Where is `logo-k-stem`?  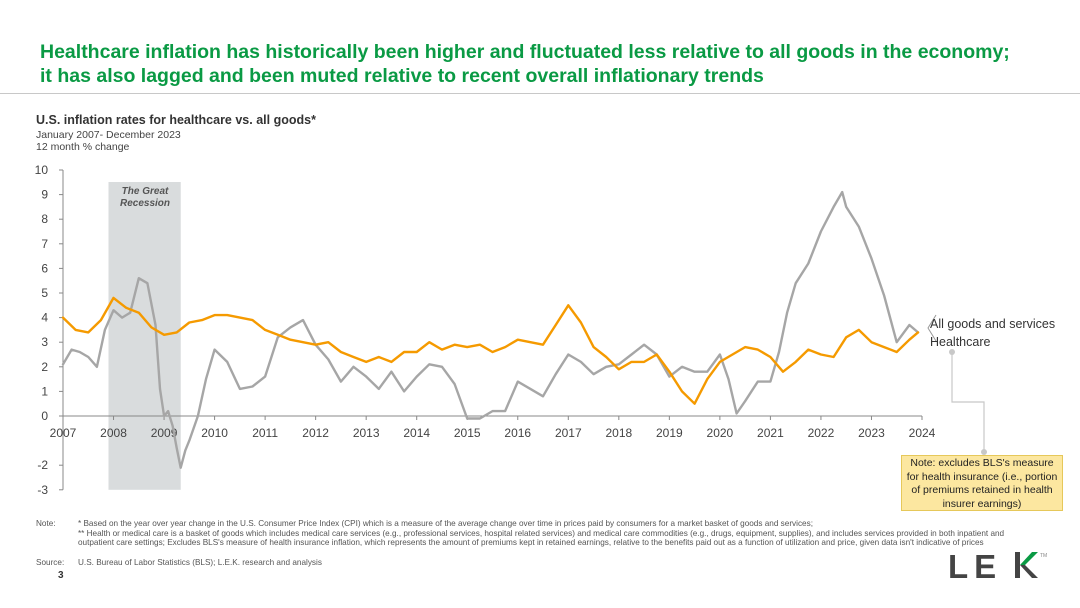 logo-k-stem is located at coordinates (1017, 565).